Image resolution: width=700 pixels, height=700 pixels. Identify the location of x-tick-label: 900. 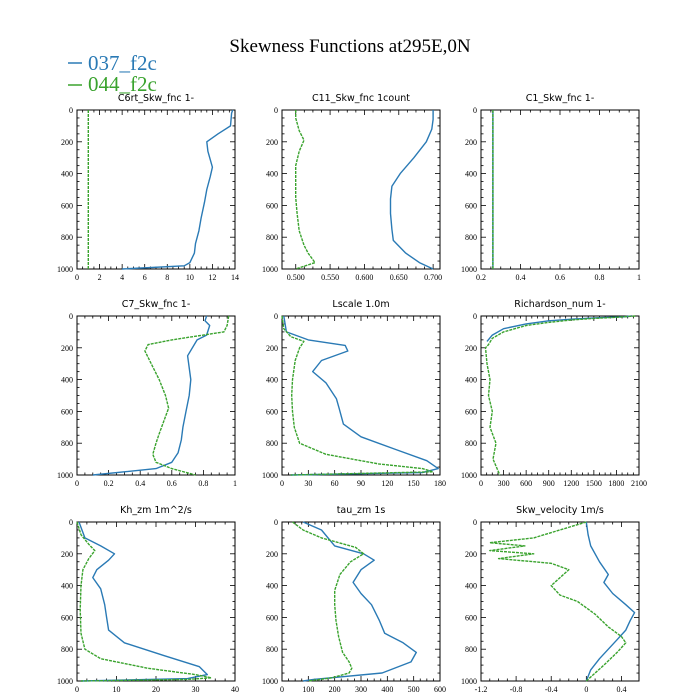
(549, 483).